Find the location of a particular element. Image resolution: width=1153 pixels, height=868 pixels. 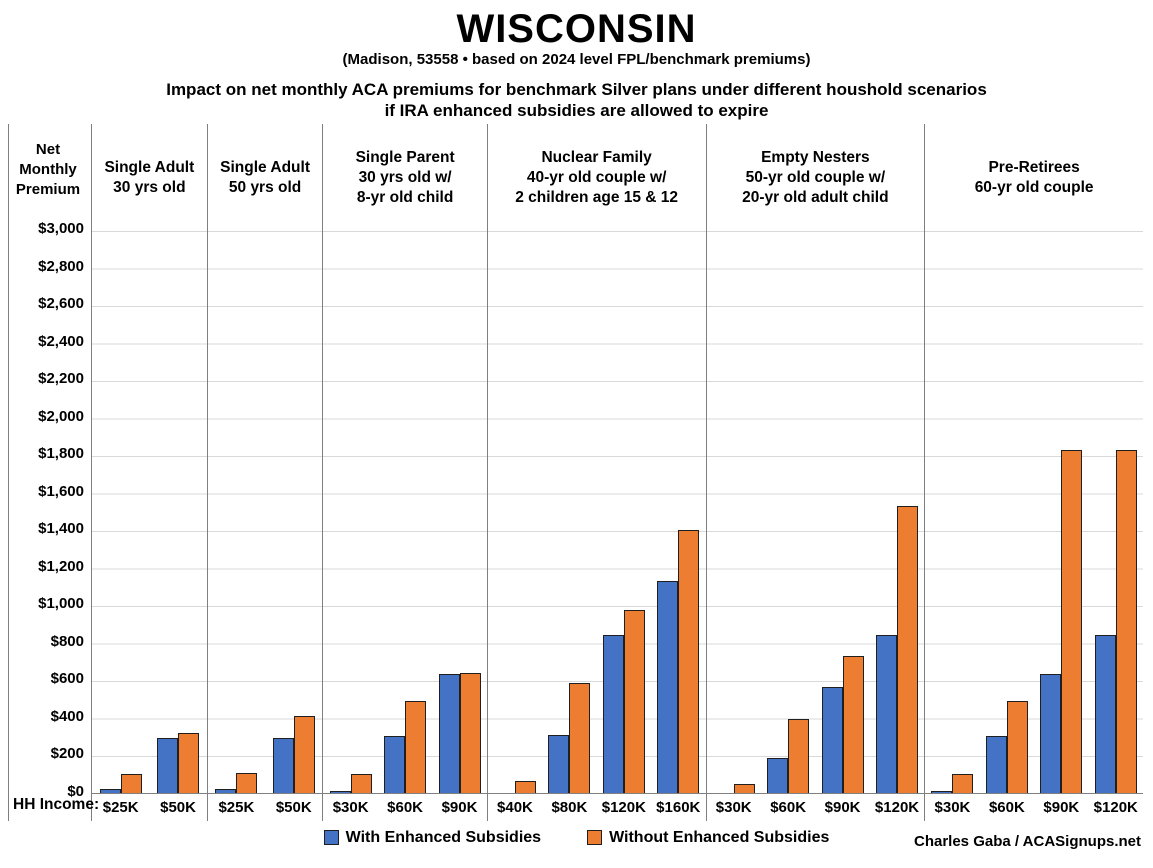

y-tick-label: $2,000 is located at coordinates (61, 416).